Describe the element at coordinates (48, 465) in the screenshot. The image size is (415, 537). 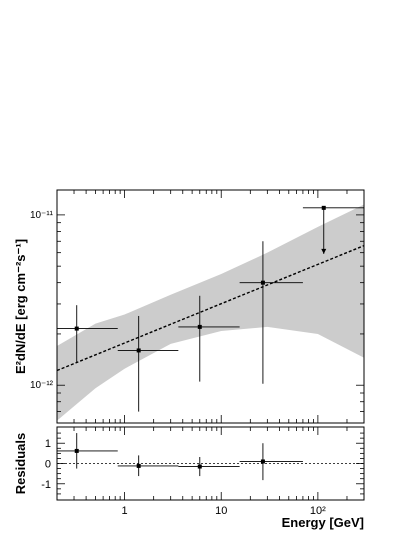
I see `residuals-y-tick-label: 0` at that location.